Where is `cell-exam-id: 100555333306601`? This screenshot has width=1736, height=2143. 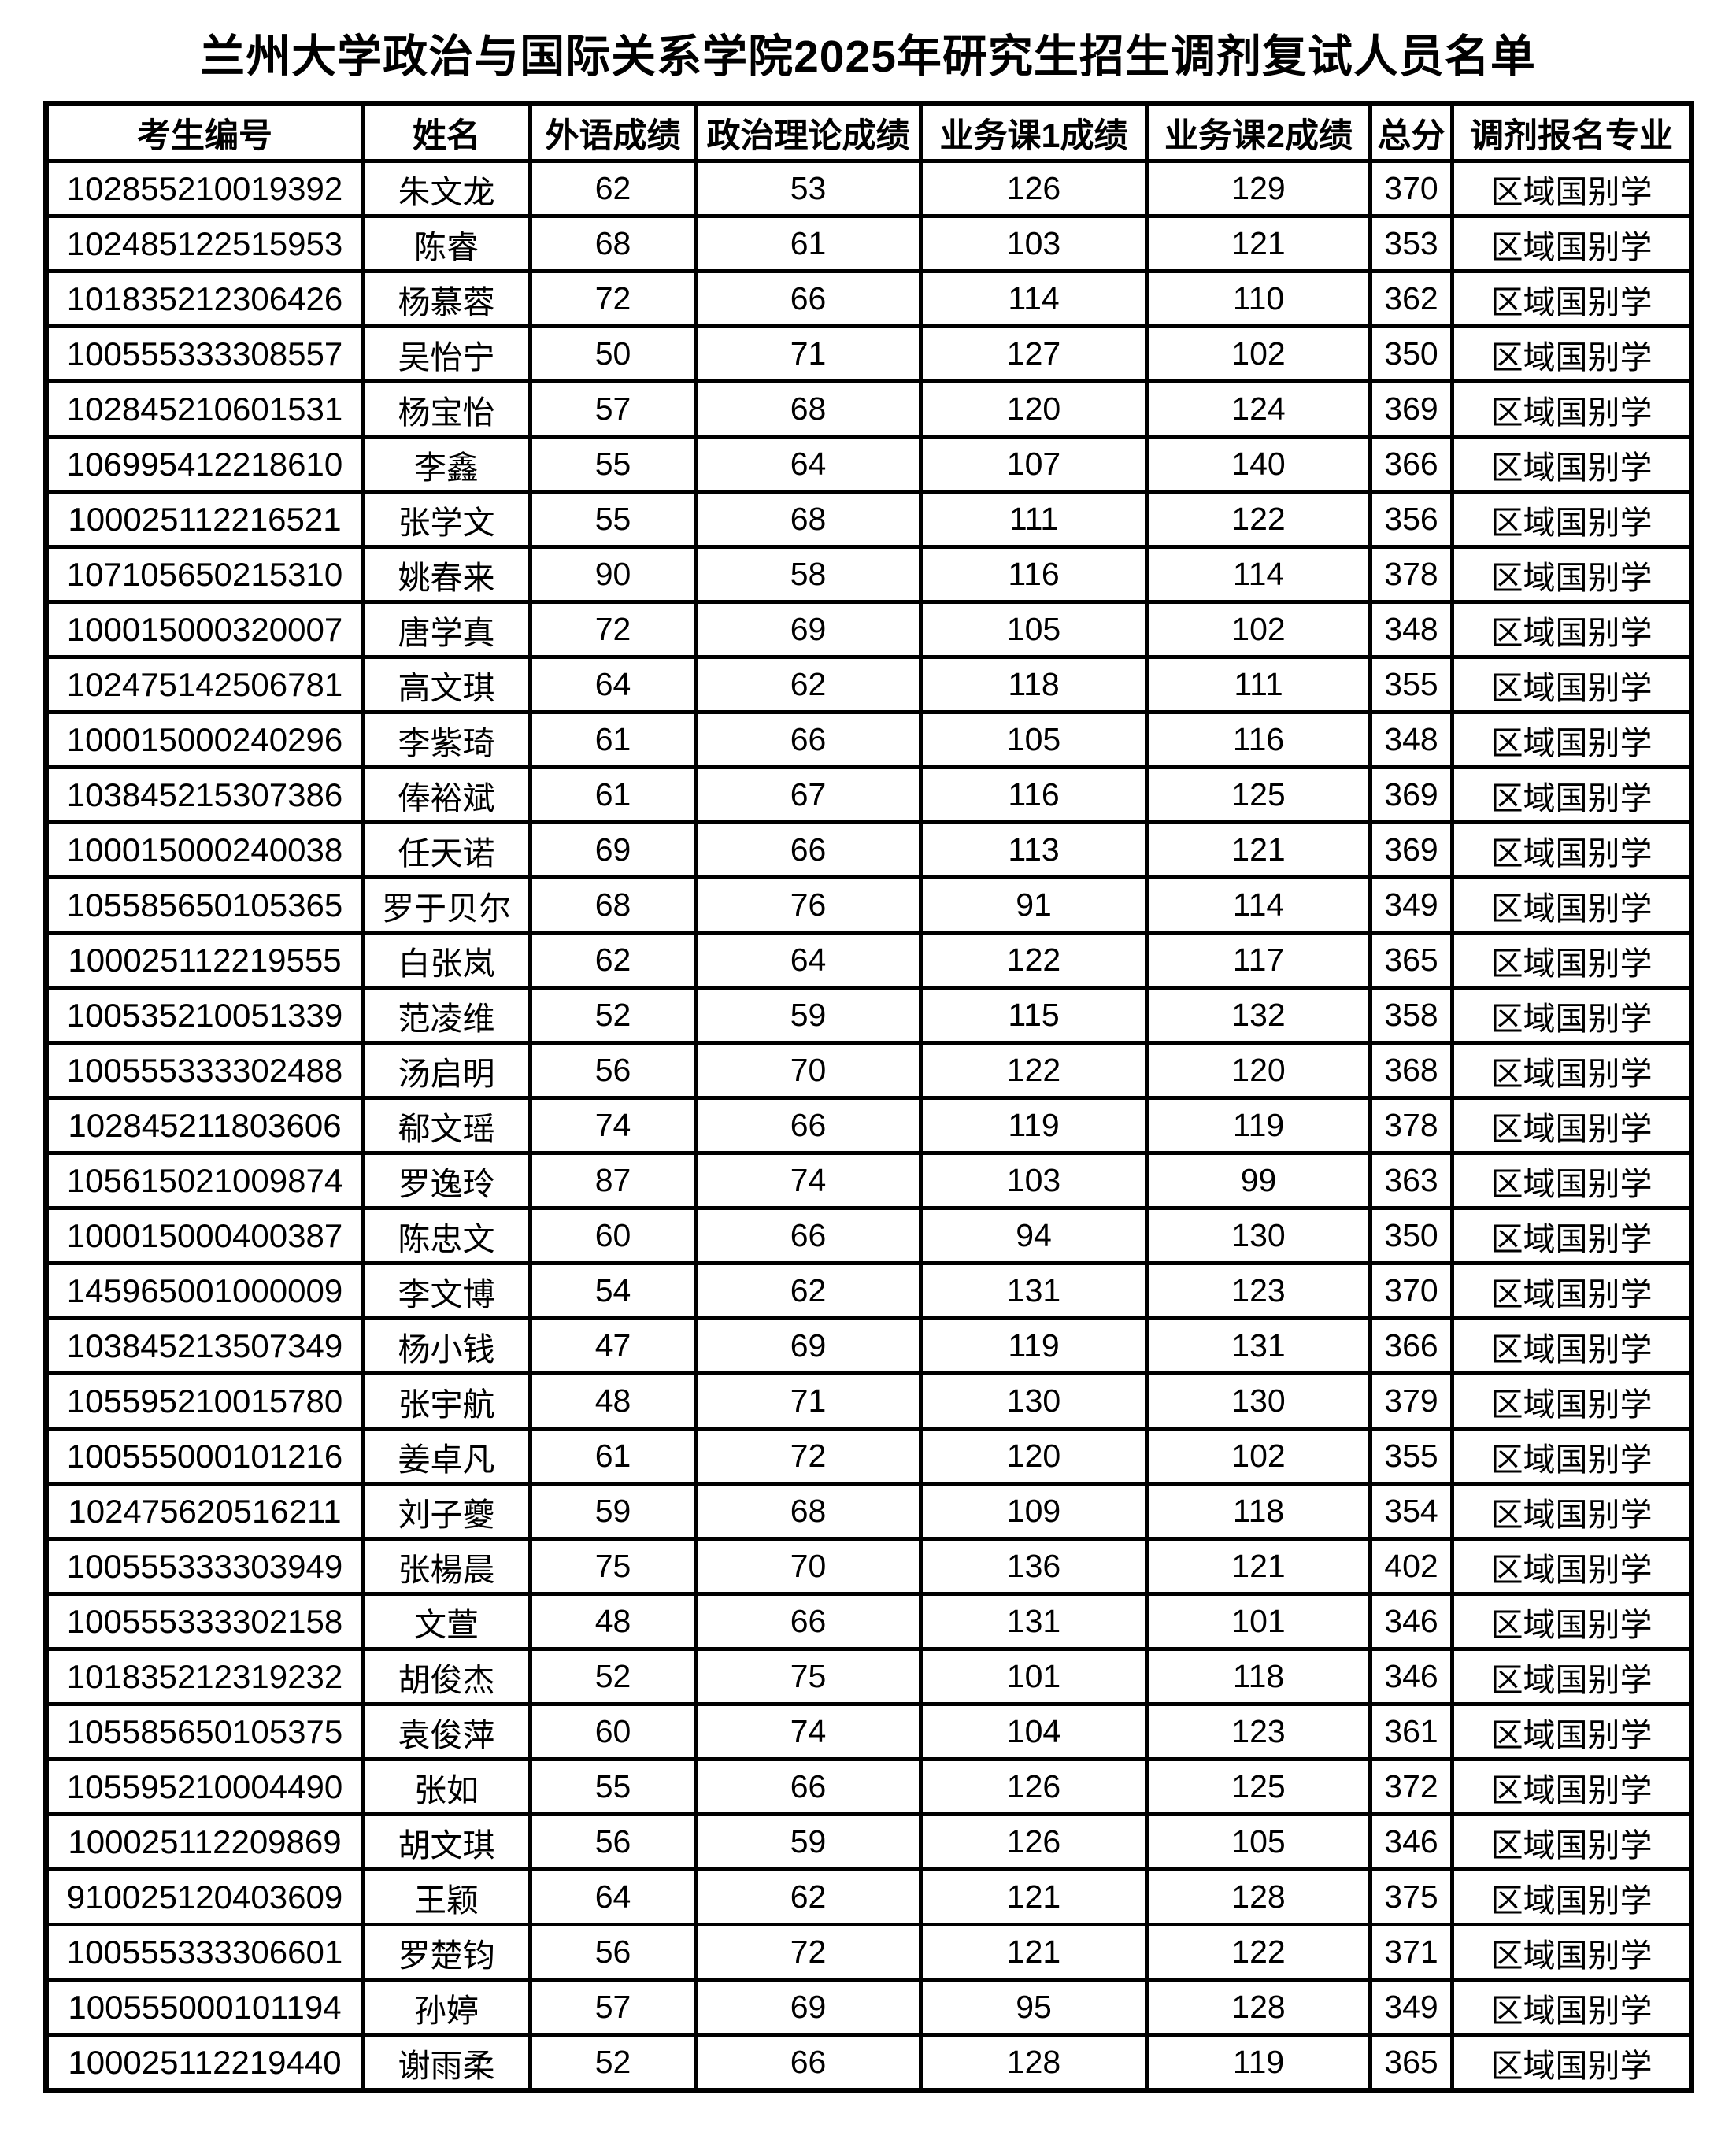 cell-exam-id: 100555333306601 is located at coordinates (204, 1953).